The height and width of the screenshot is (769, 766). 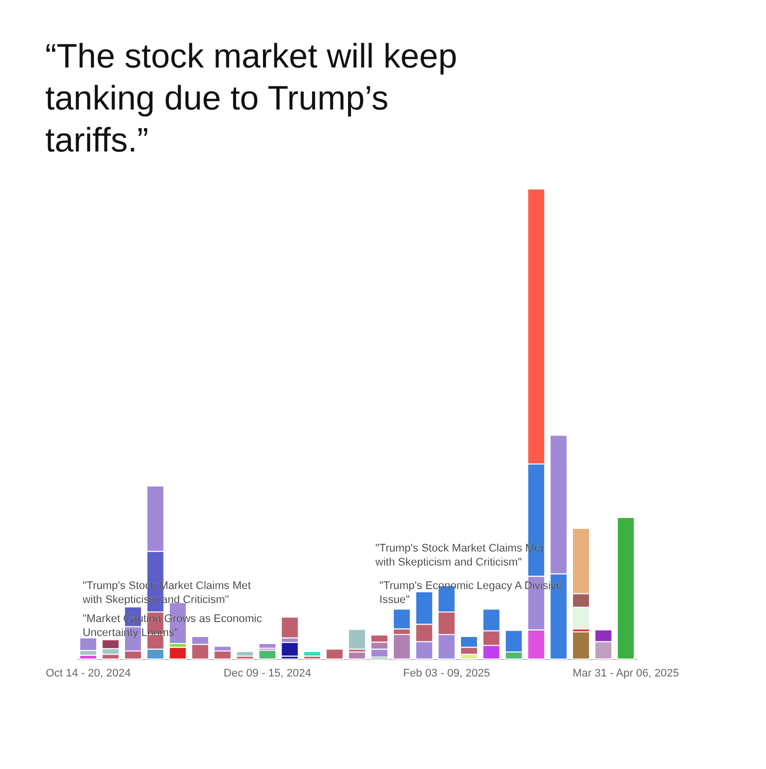 I want to click on x-tick-label: Feb 03 - 09, 2025, so click(x=446, y=674).